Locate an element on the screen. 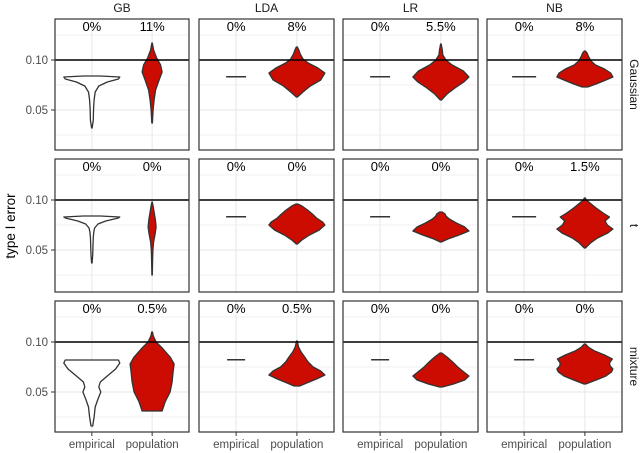 This screenshot has width=640, height=453. panel-lda-gaussian: 0% 8% is located at coordinates (266, 84).